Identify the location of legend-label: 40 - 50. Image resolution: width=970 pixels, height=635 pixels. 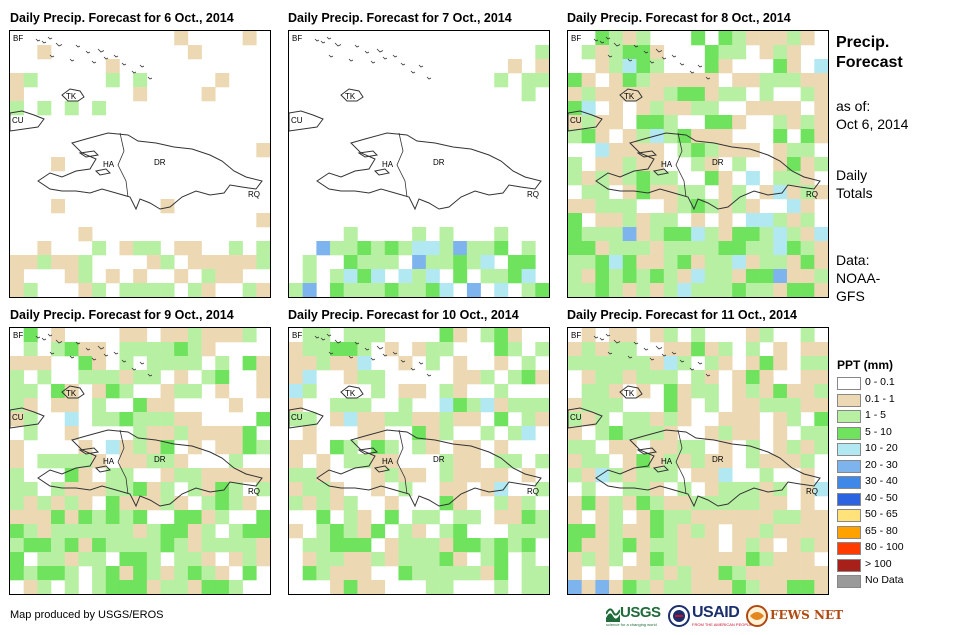
(881, 497).